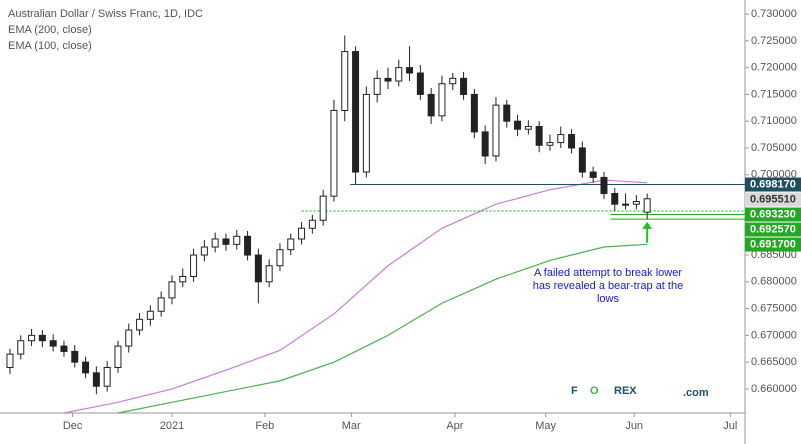  Describe the element at coordinates (594, 391) in the screenshot. I see `logo-text: O` at that location.